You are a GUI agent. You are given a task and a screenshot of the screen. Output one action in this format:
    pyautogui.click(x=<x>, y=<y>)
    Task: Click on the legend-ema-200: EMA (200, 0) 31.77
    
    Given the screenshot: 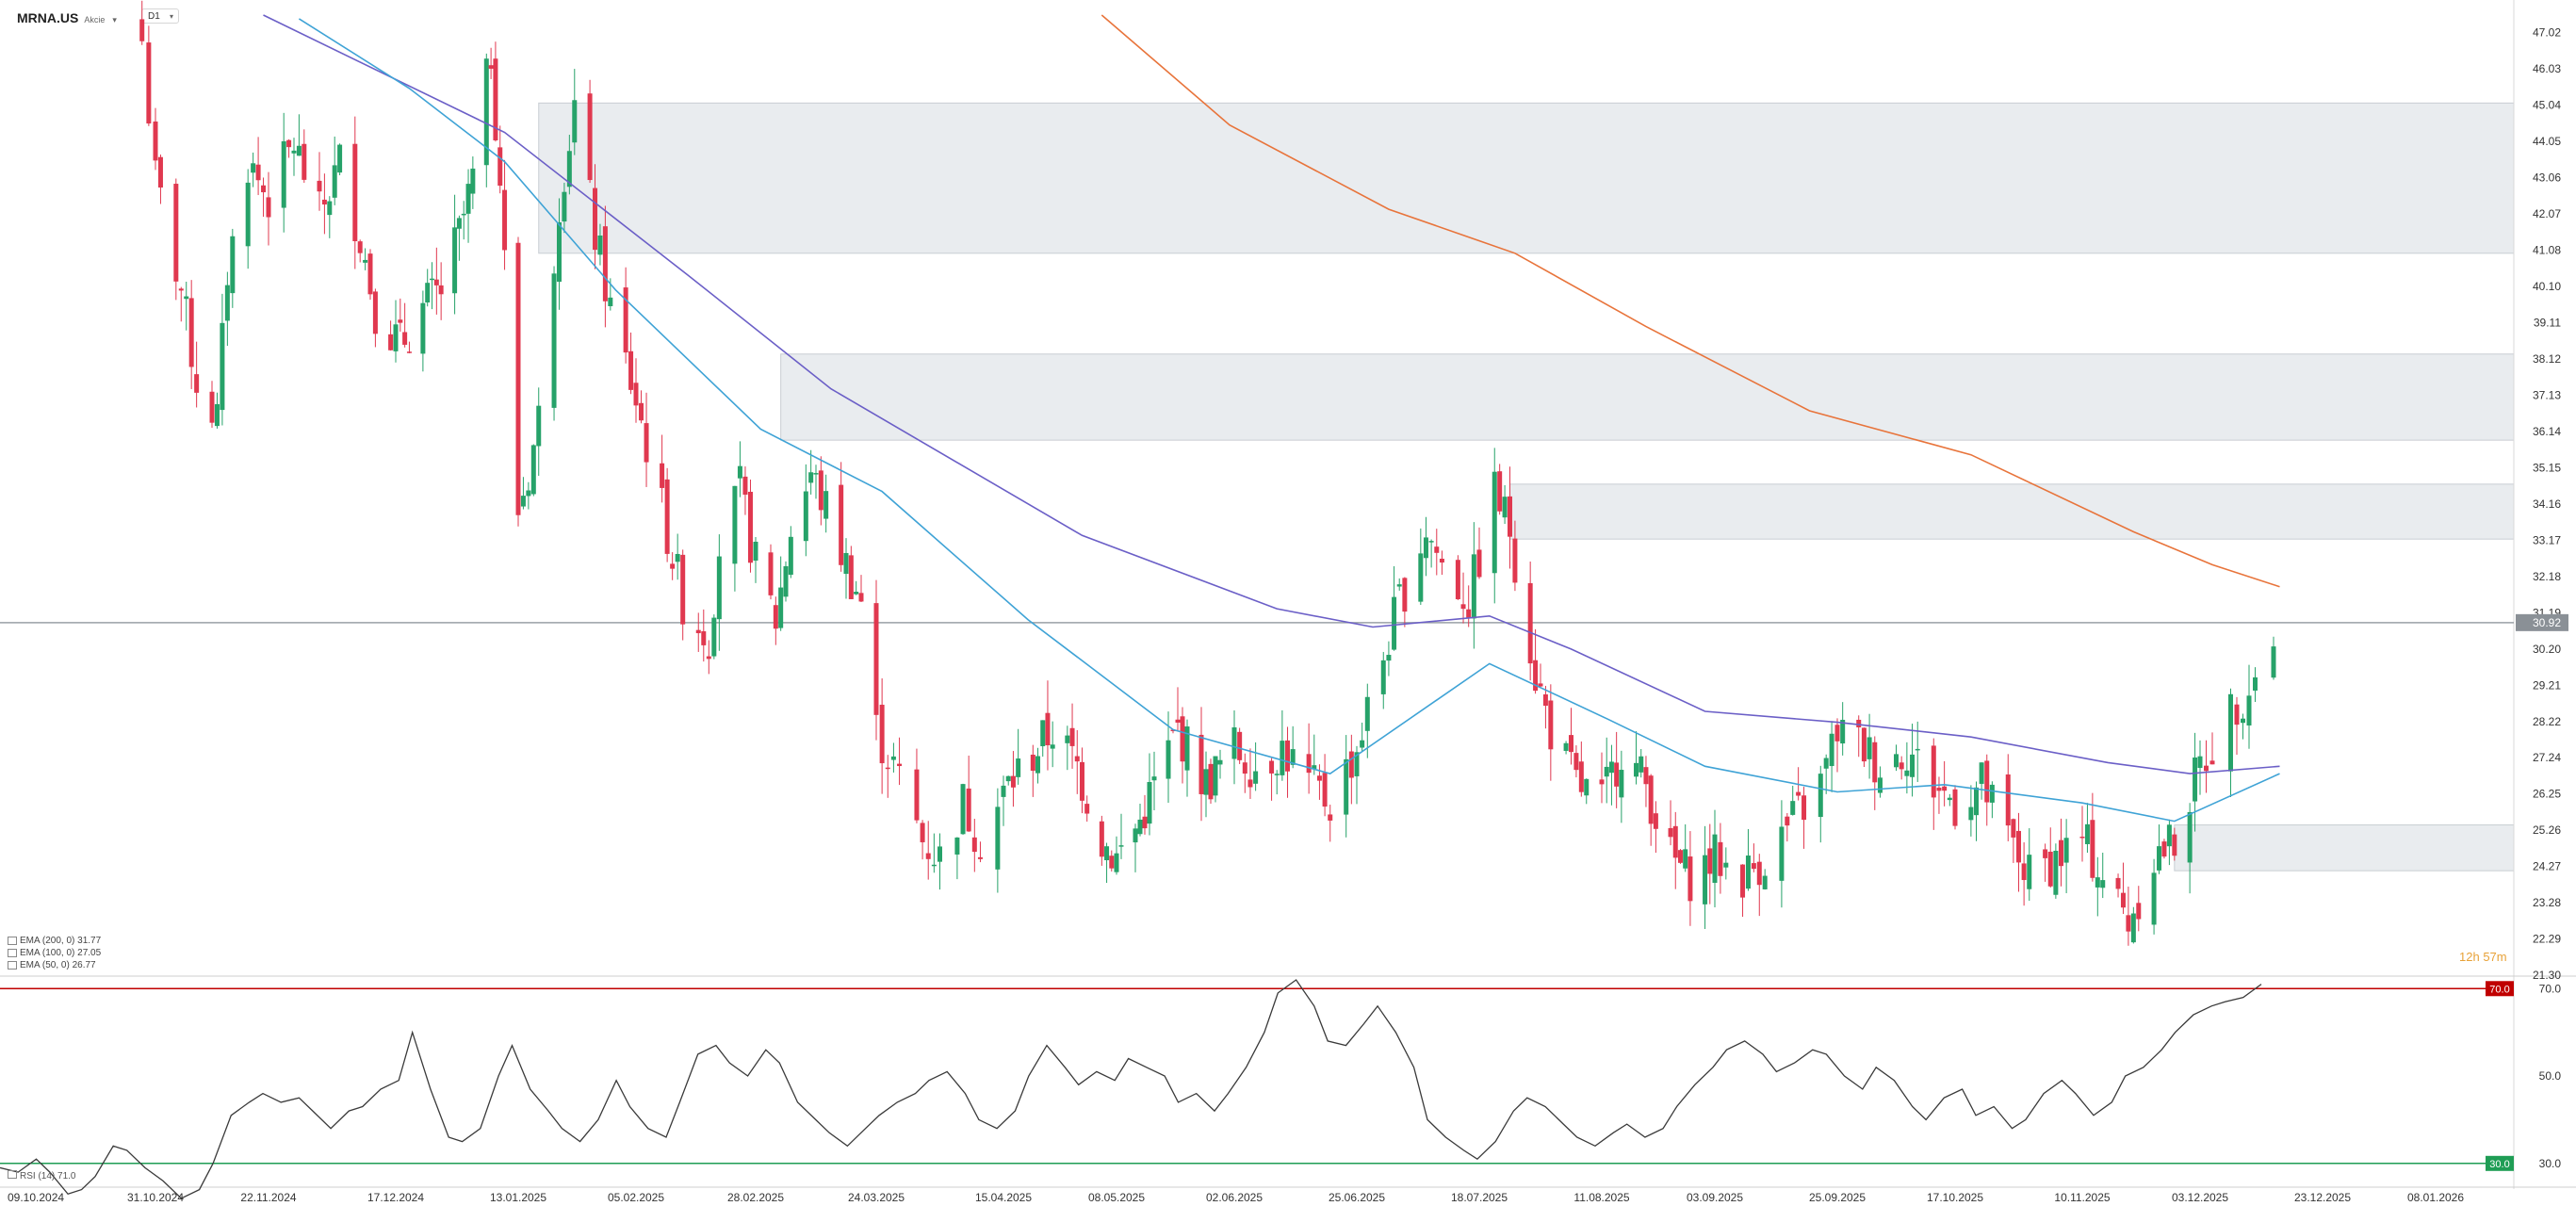 What is the action you would take?
    pyautogui.click(x=54, y=941)
    